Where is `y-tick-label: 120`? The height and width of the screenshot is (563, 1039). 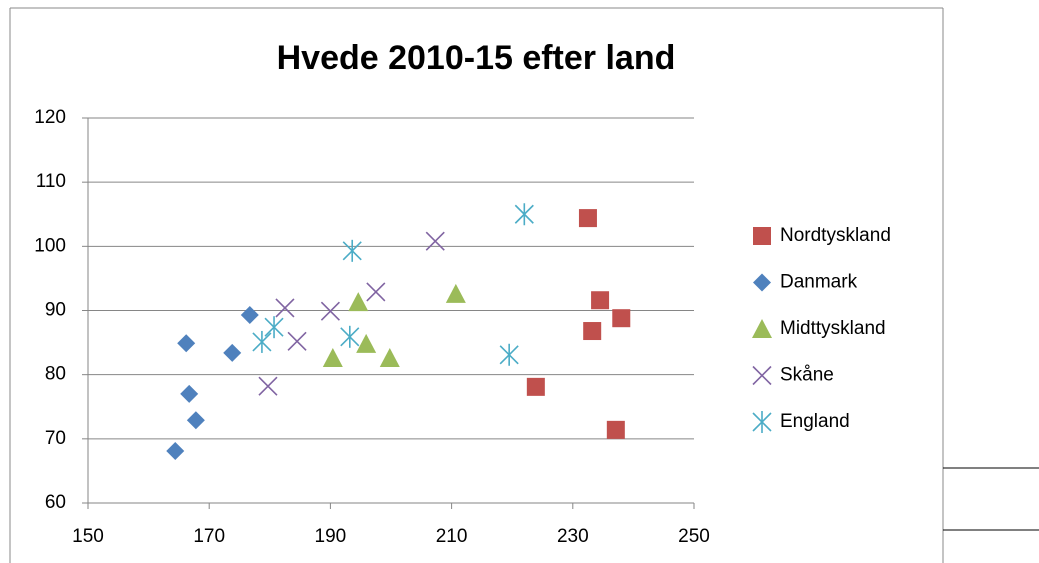
y-tick-label: 120 is located at coordinates (50, 117).